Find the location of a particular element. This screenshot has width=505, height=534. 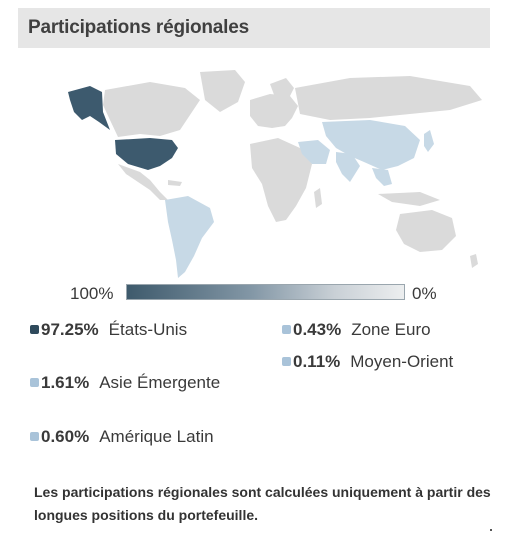

map-region-greenland is located at coordinates (222, 91).